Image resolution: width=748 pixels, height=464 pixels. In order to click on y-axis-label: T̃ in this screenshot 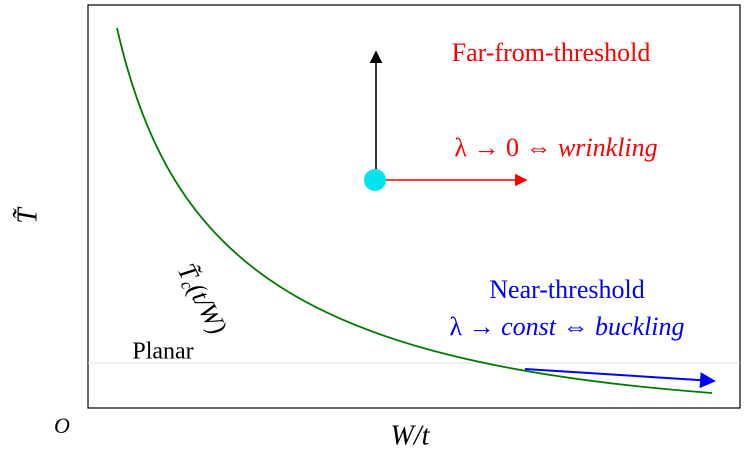, I will do `click(27, 215)`.